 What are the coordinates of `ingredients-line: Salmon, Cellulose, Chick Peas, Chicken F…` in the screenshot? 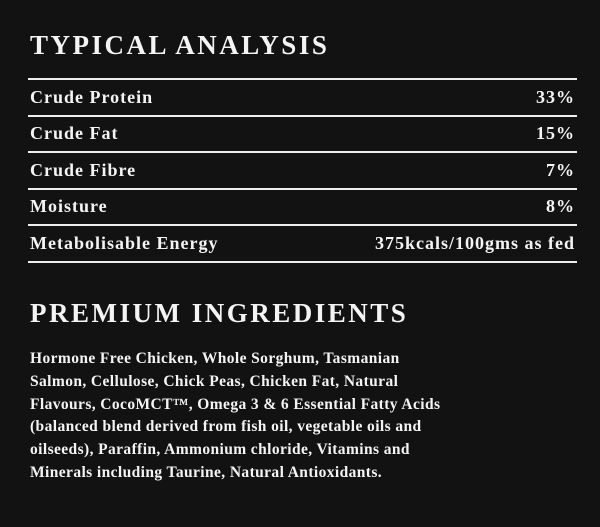 It's located at (214, 381).